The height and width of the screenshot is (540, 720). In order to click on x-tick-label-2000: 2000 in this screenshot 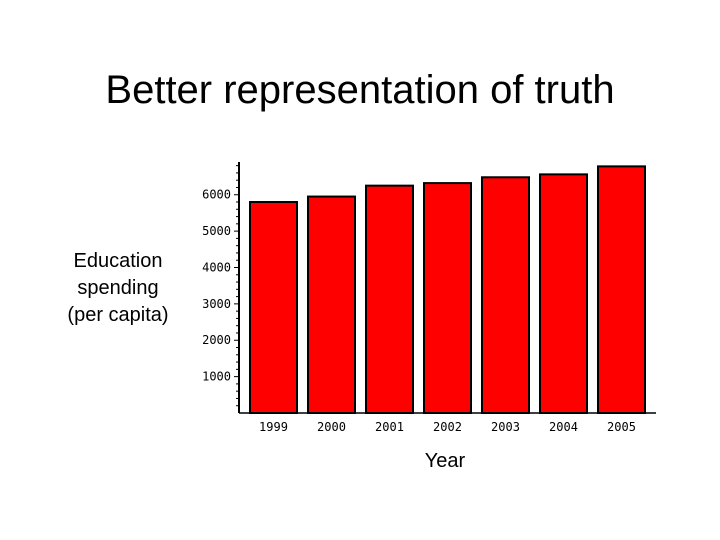, I will do `click(331, 427)`.